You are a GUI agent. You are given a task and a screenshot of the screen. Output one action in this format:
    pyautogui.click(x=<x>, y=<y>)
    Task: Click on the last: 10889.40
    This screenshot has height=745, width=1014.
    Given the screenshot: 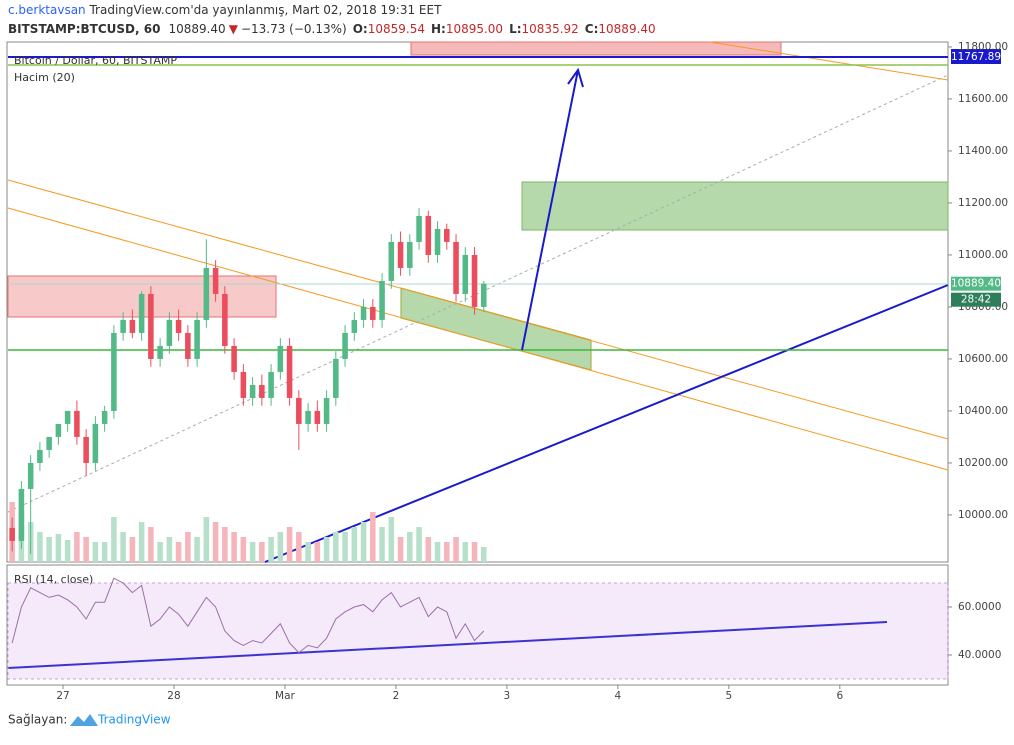 What is the action you would take?
    pyautogui.click(x=196, y=29)
    